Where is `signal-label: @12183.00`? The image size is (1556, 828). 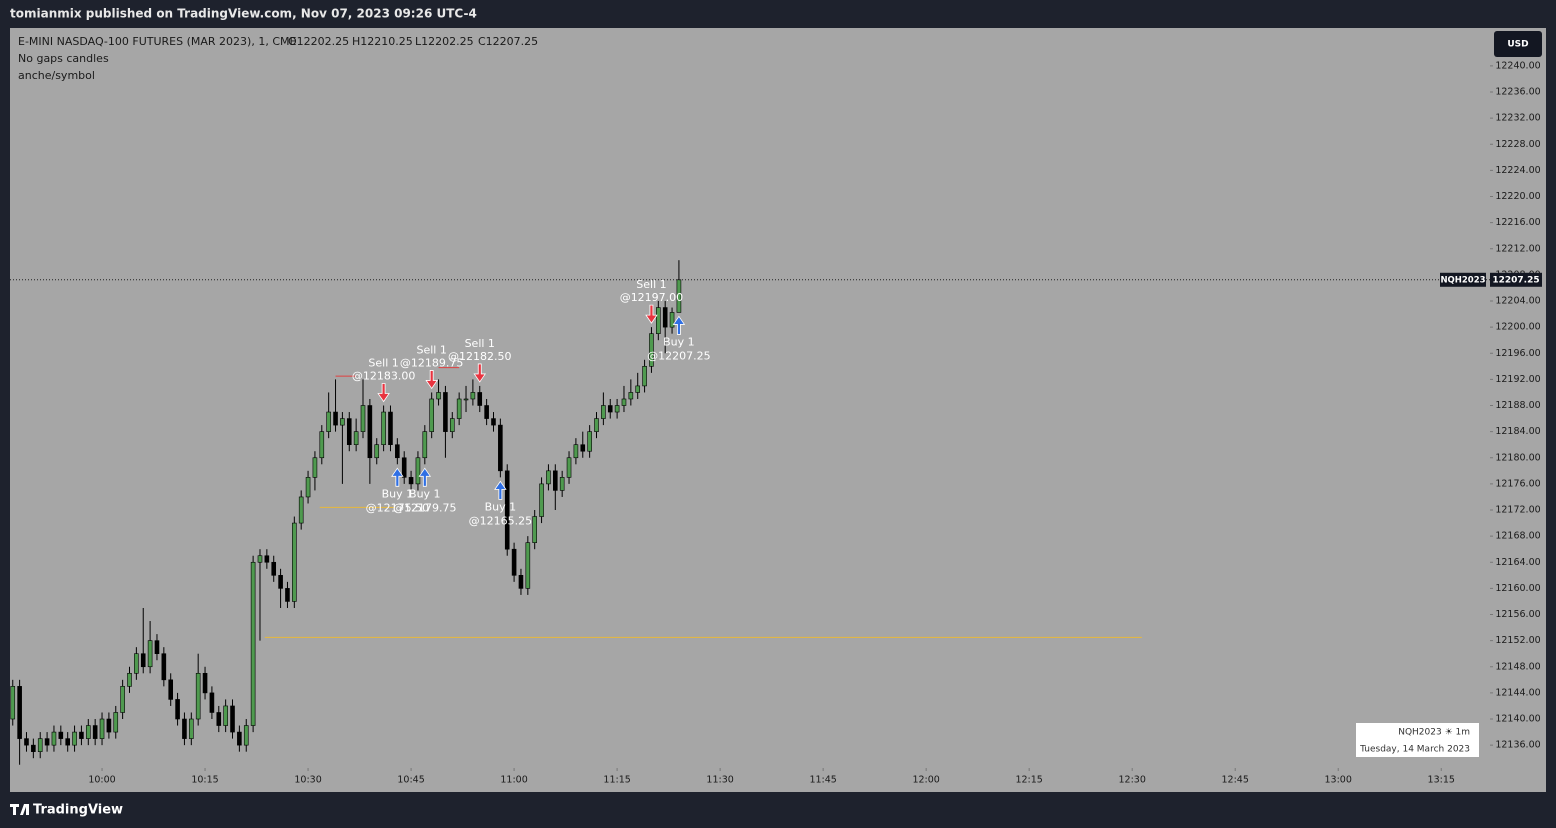 signal-label: @12183.00 is located at coordinates (384, 376).